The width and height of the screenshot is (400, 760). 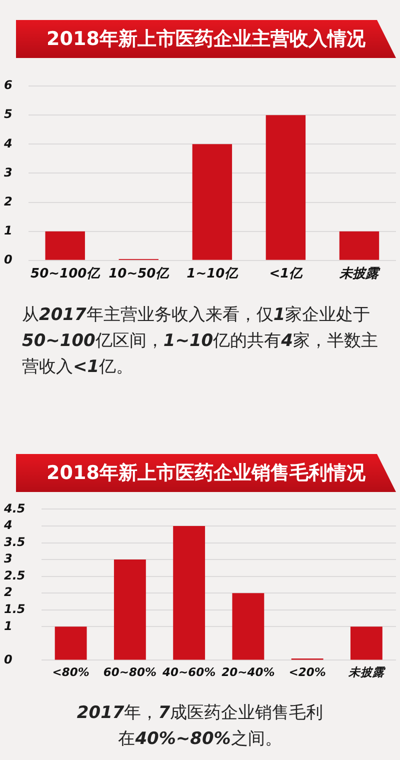 What do you see at coordinates (188, 672) in the screenshot?
I see `x-tick-label: 40~60%` at bounding box center [188, 672].